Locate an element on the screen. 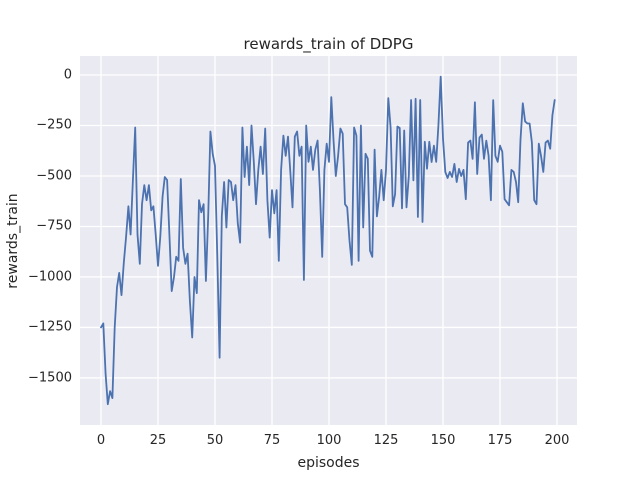 Image resolution: width=640 pixels, height=480 pixels. y-tick-label: −750 is located at coordinates (54, 226).